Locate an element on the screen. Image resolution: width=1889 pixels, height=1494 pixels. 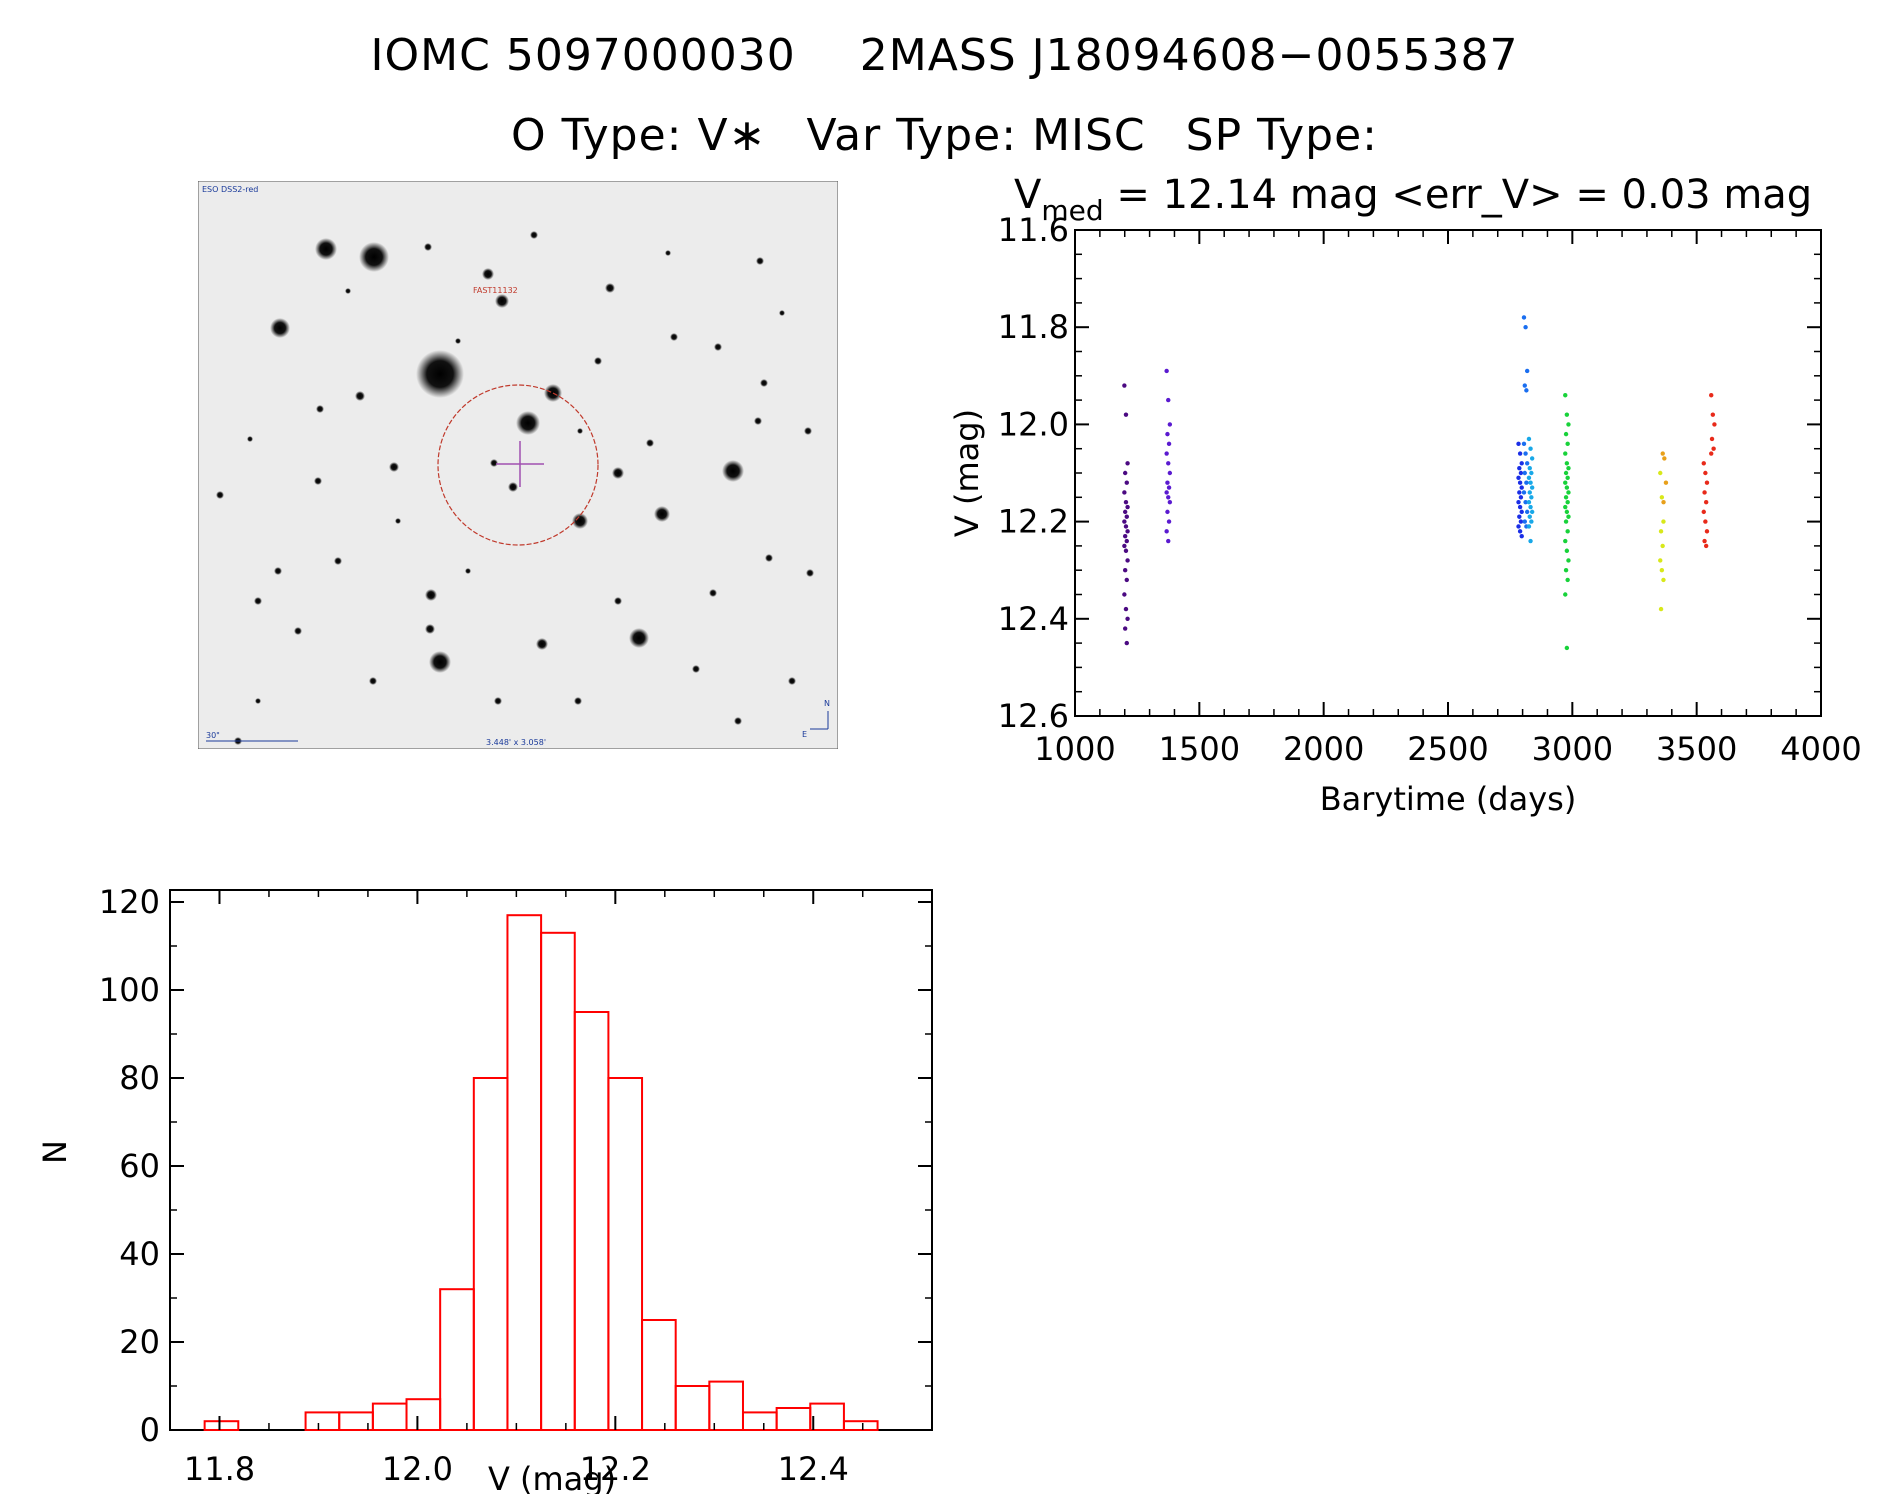
hist-y-tick-label: 20 is located at coordinates (139, 1342).